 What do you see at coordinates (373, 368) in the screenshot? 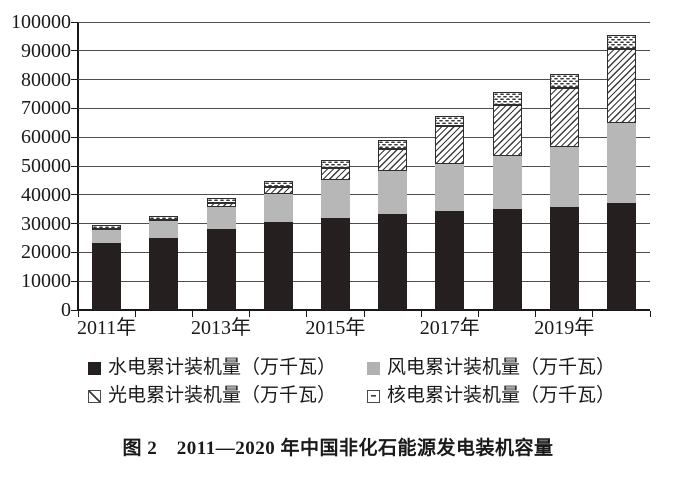
I see `wind-legend-swatch-icon` at bounding box center [373, 368].